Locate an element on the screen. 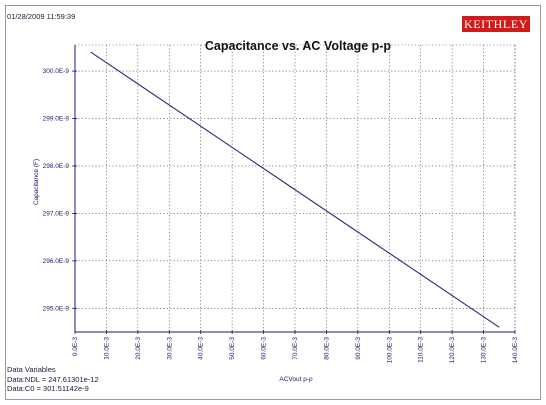 This screenshot has height=405, width=546. y-tick-label-3: 298.0E-9 is located at coordinates (56, 166).